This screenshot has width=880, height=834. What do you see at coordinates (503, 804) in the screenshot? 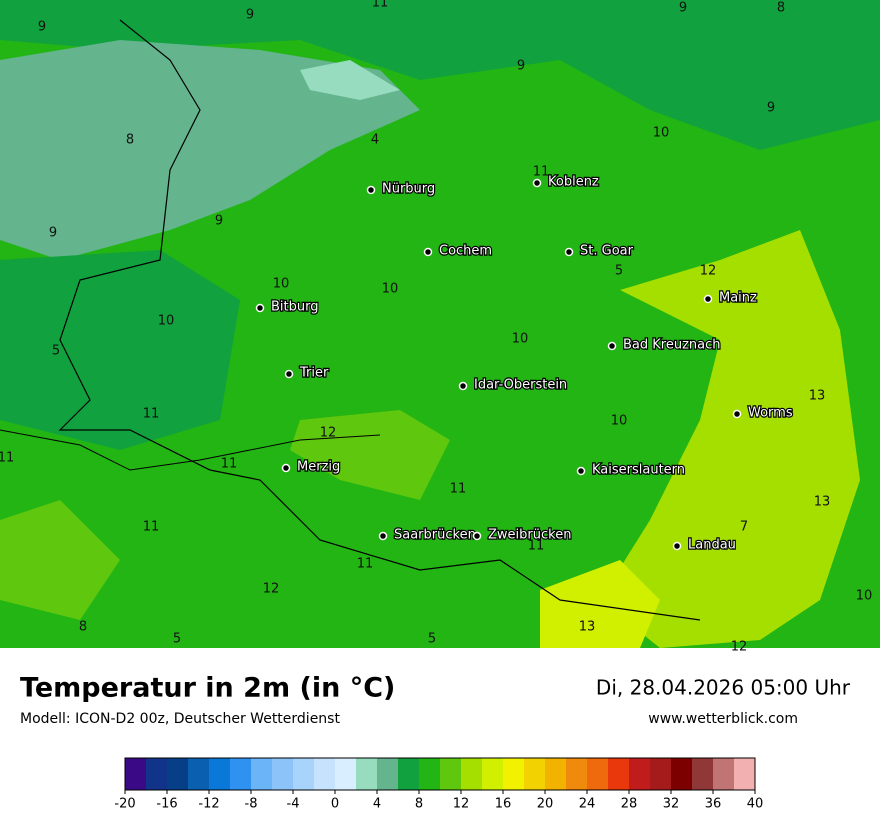
I see `colorbar-tick-label: 16` at bounding box center [503, 804].